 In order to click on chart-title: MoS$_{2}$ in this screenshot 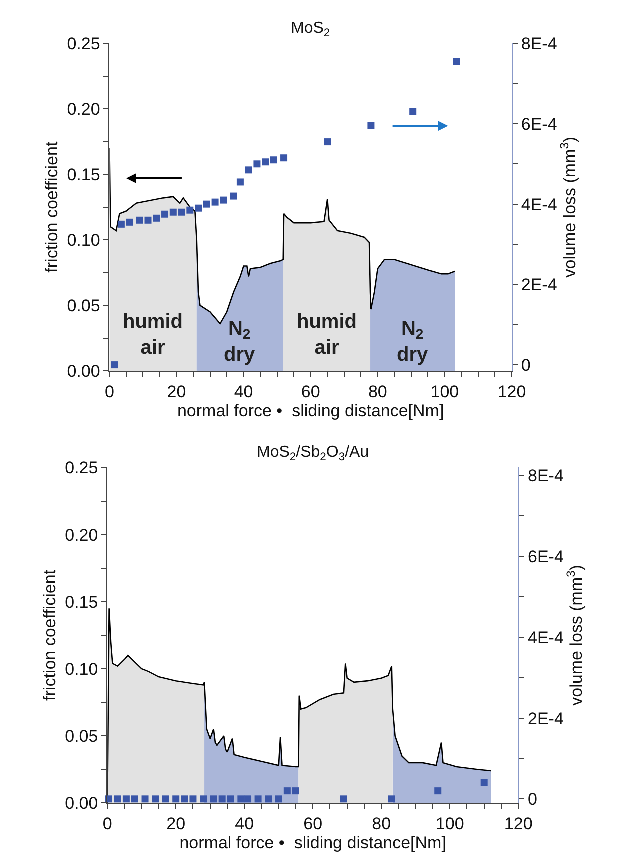, I will do `click(310, 30)`.